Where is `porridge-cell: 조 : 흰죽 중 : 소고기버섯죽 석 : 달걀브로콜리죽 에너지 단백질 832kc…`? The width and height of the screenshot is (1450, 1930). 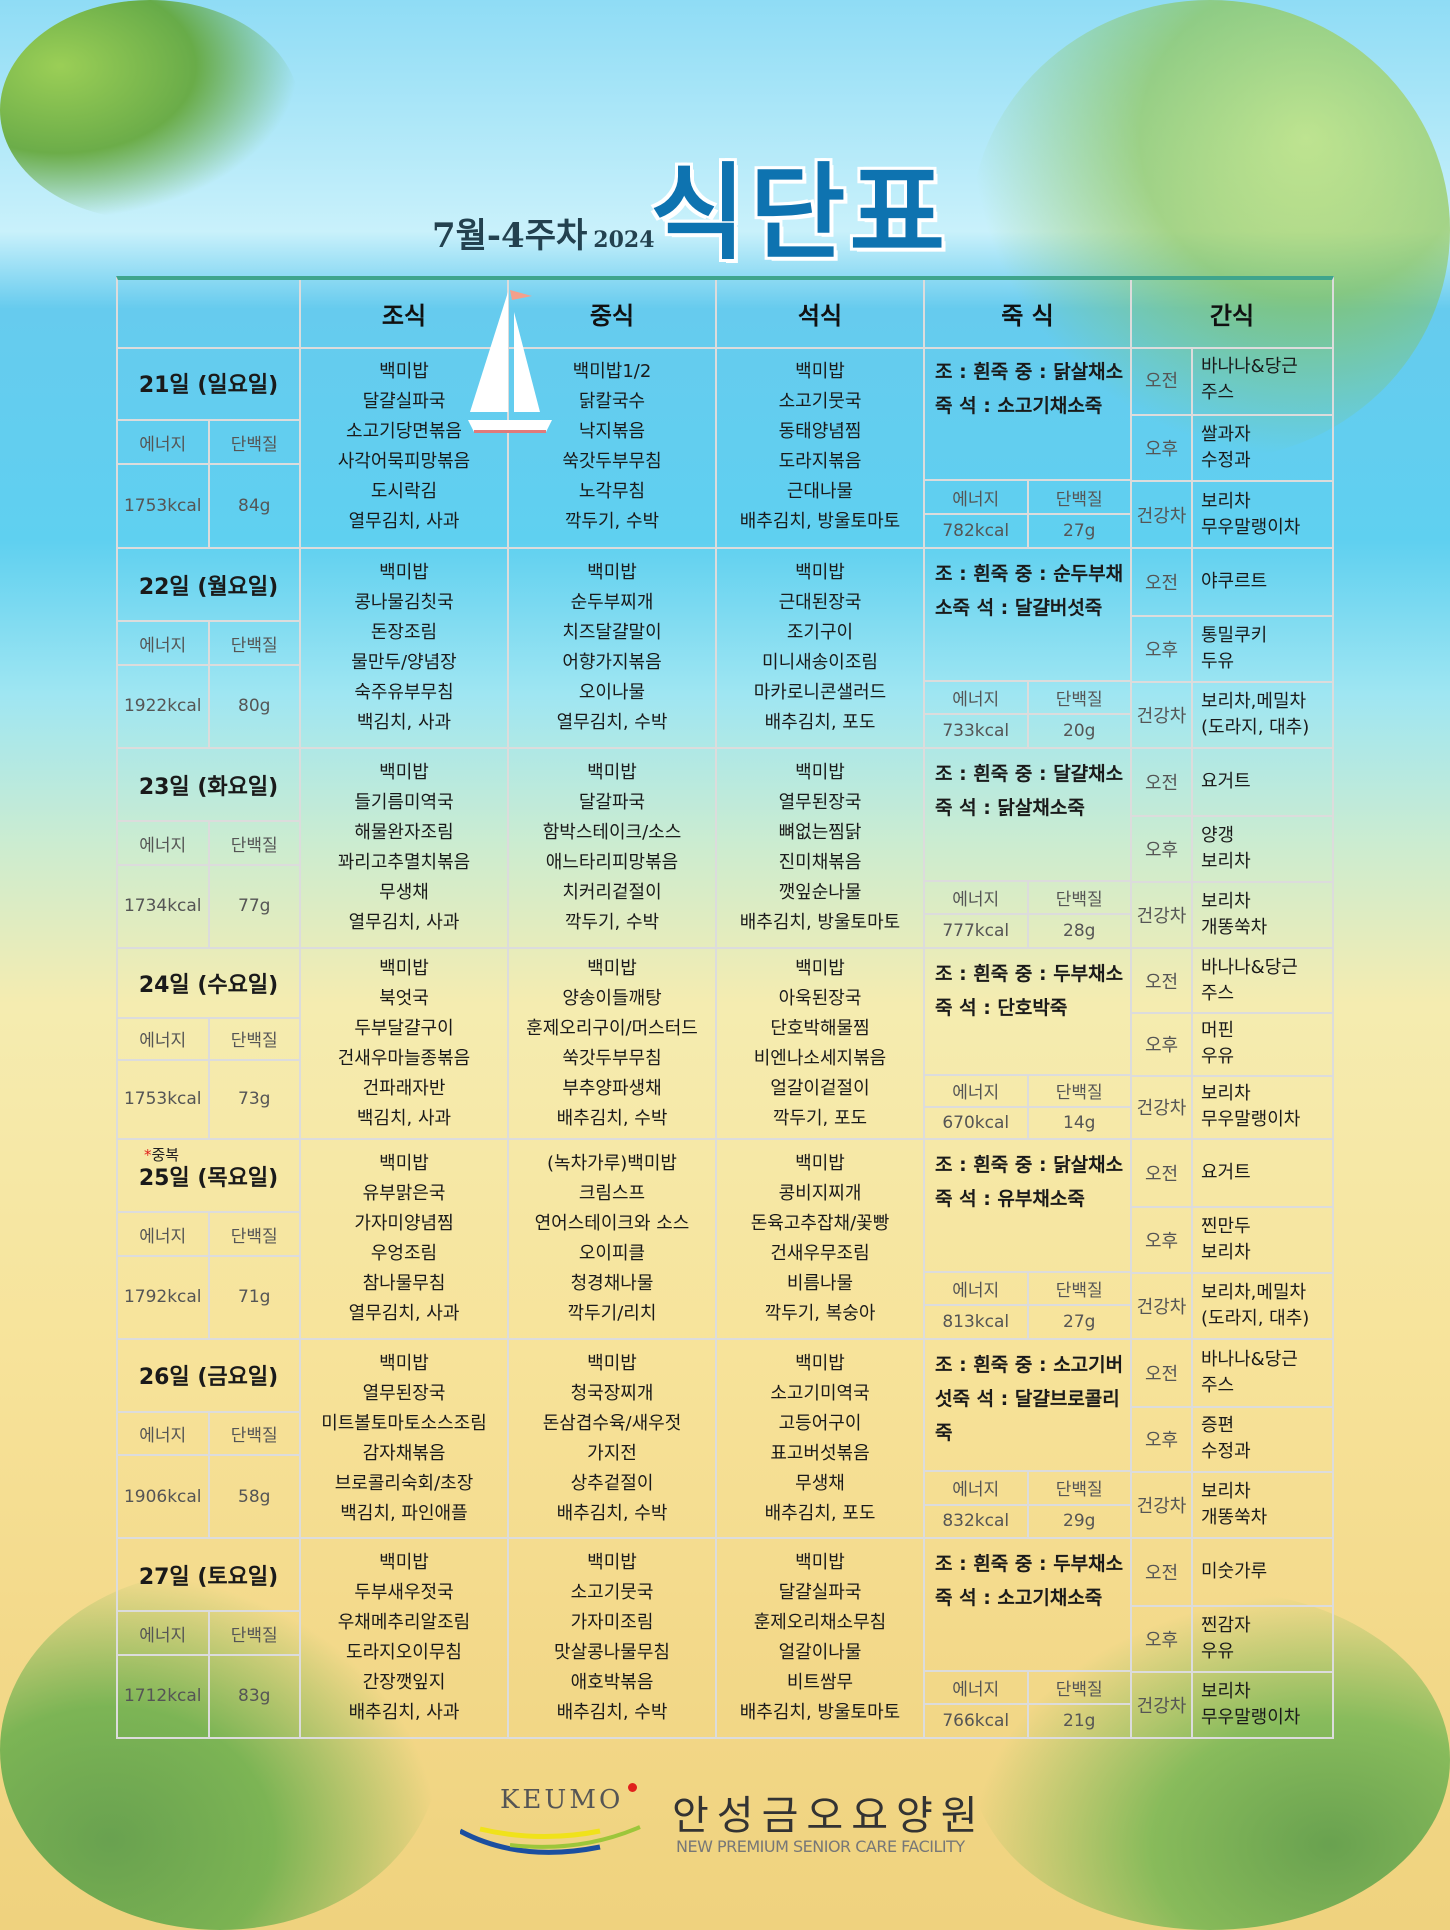 porridge-cell: 조 : 흰죽 중 : 소고기버섯죽 석 : 달걀브로콜리죽 에너지 단백질 832kc… is located at coordinates (1026, 1438).